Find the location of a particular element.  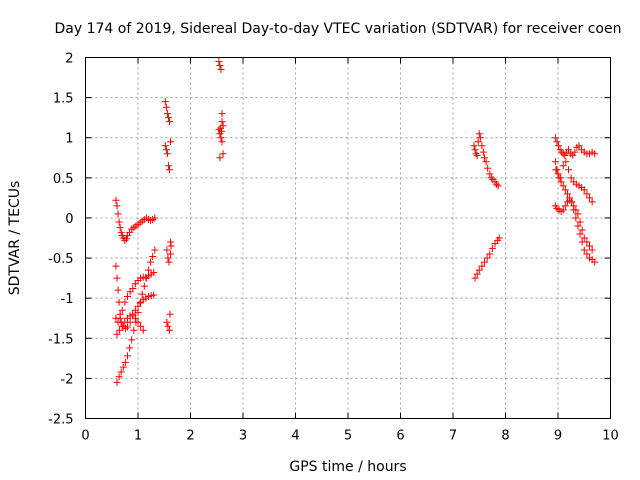

x-tick-labels: 0 1 2 3 4 5 6 7 8 9 10 is located at coordinates (349, 436).